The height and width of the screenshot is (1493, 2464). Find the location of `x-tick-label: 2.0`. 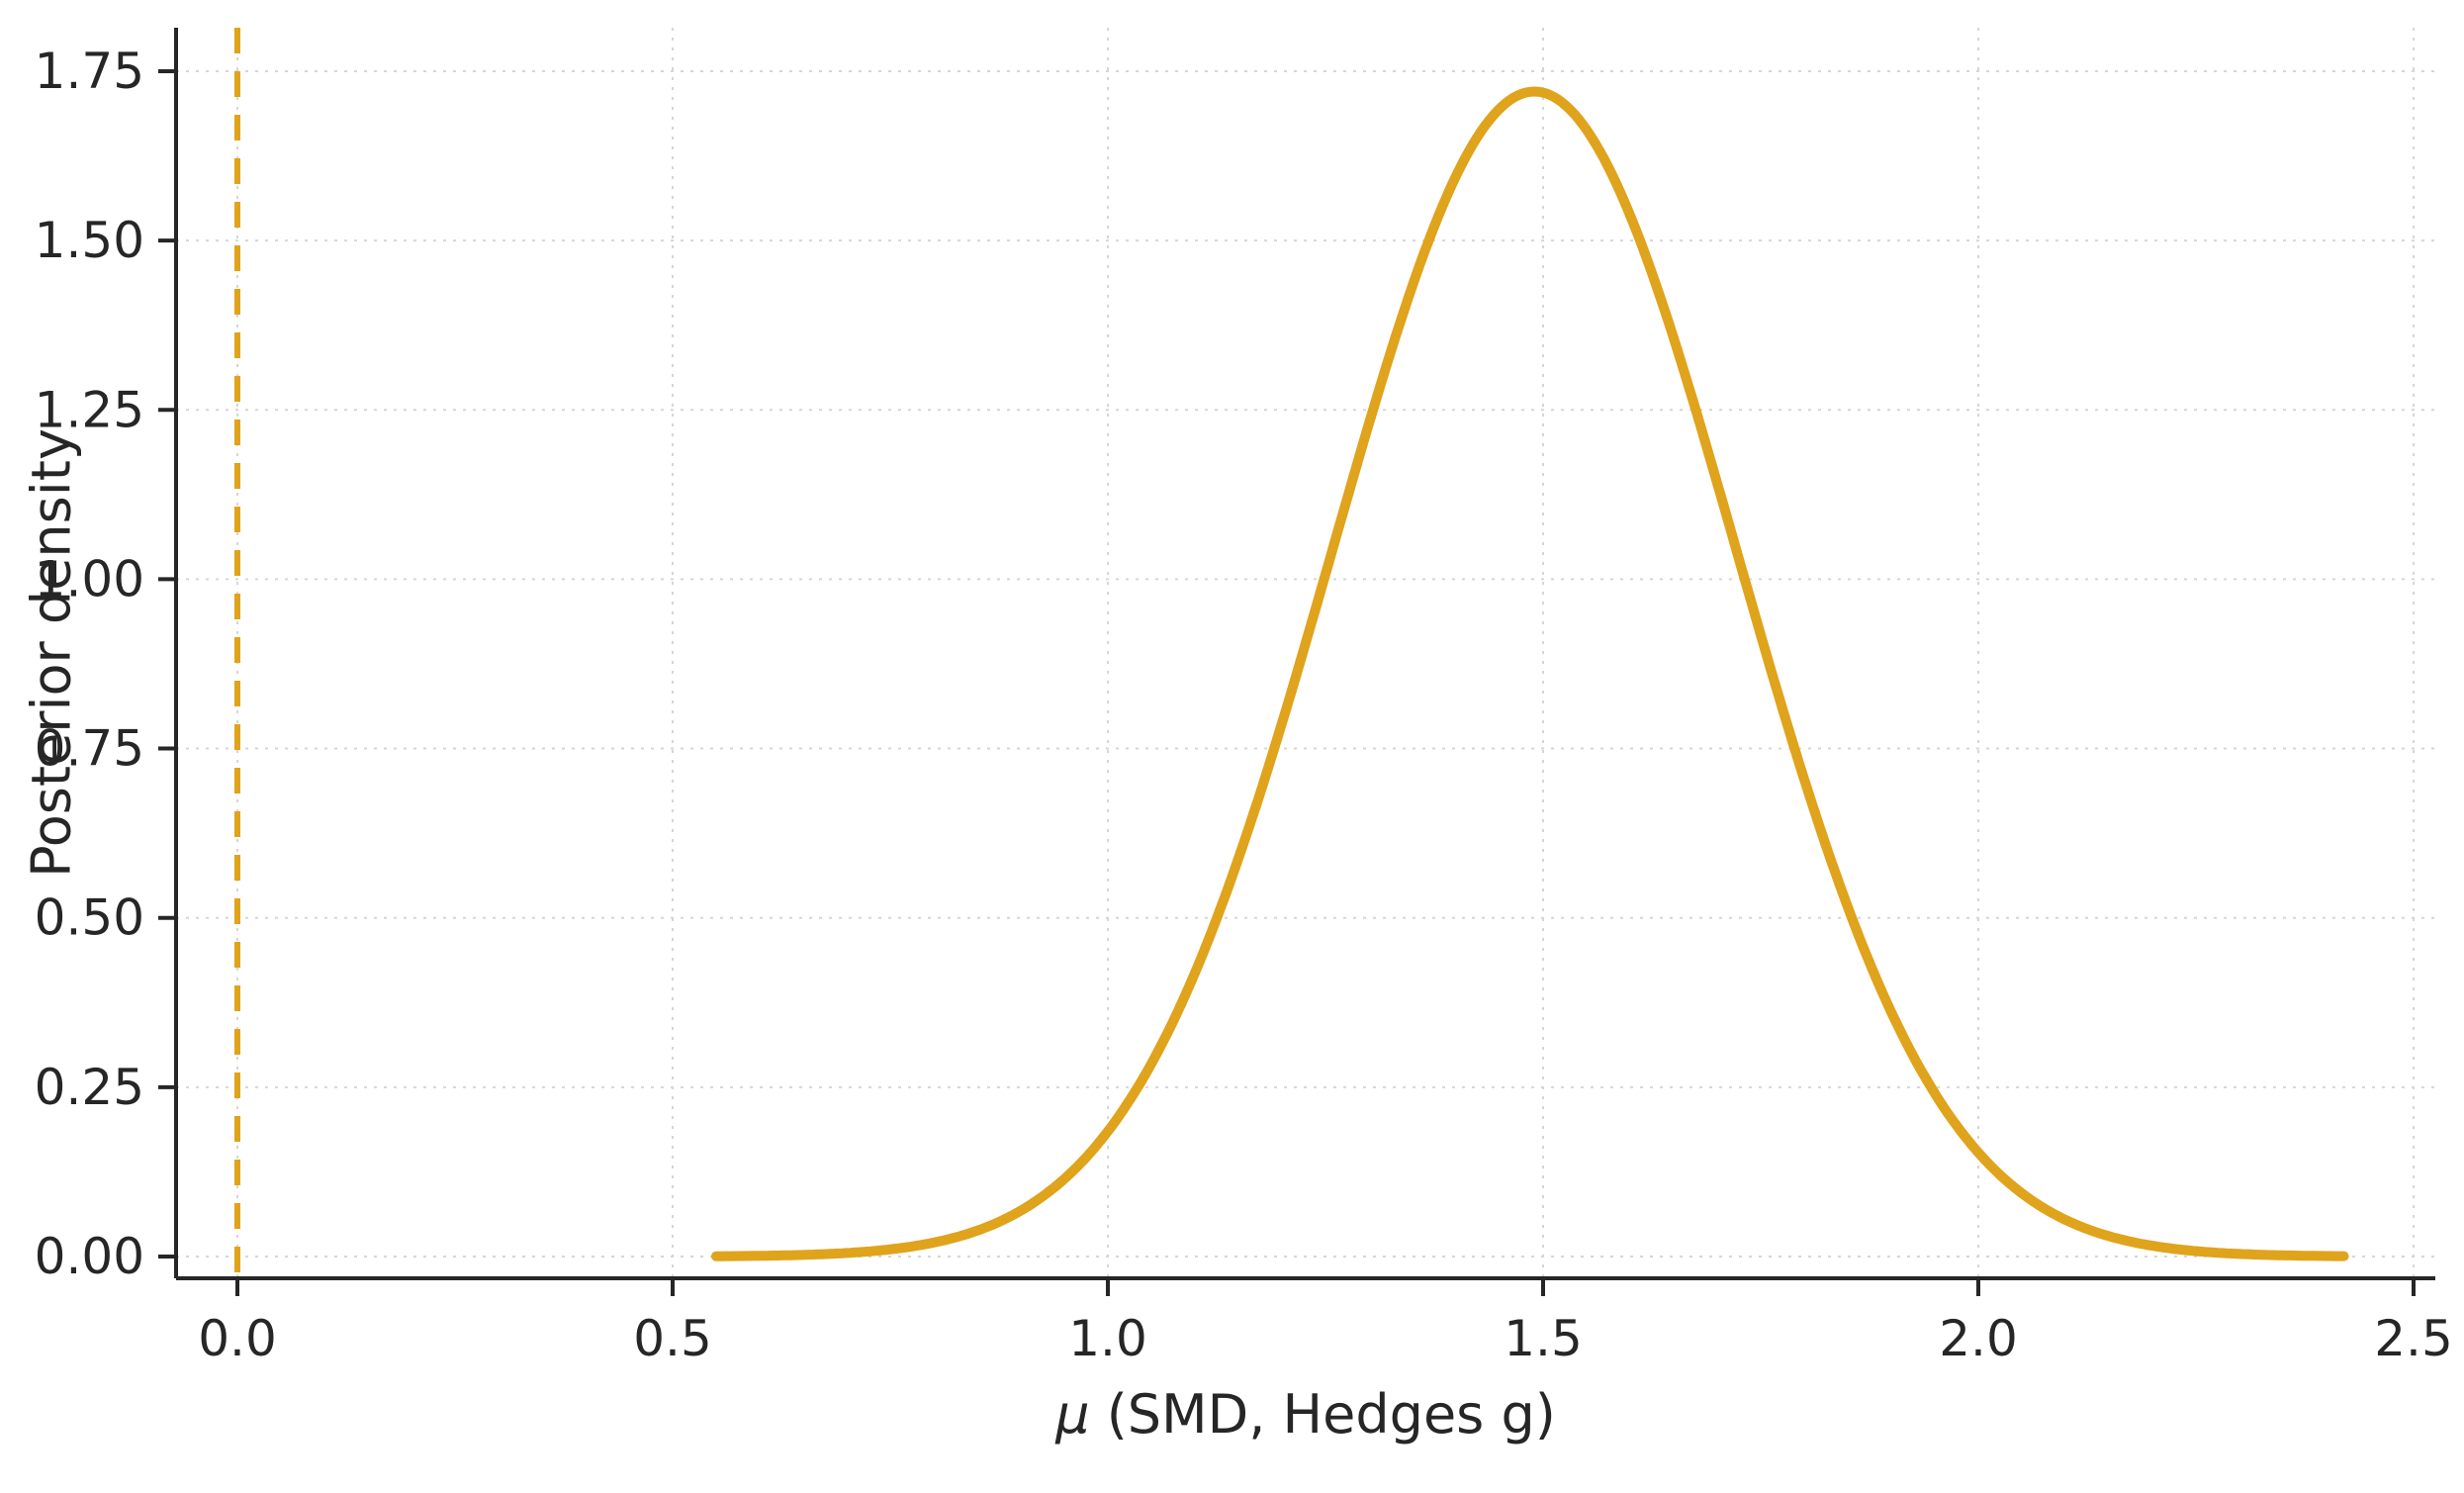

x-tick-label: 2.0 is located at coordinates (1978, 1339).